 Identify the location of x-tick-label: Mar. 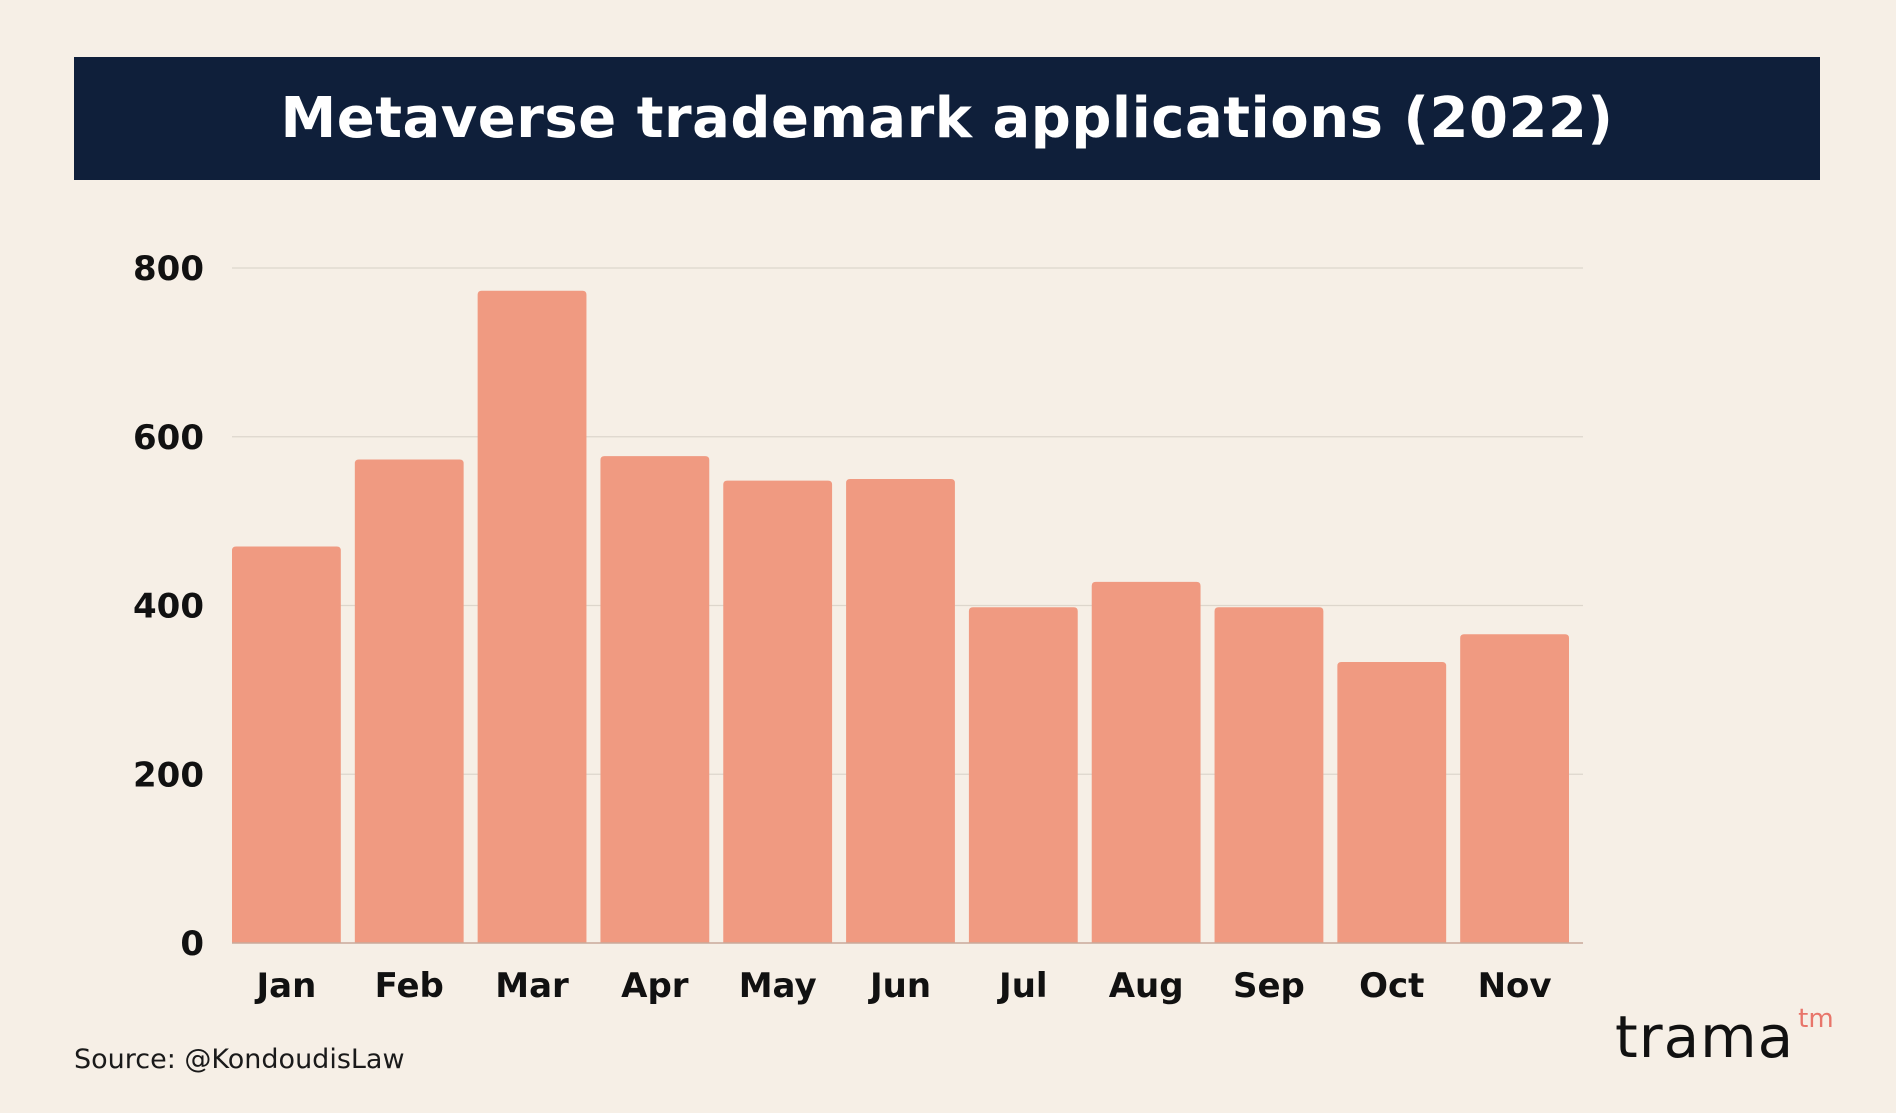
(532, 986).